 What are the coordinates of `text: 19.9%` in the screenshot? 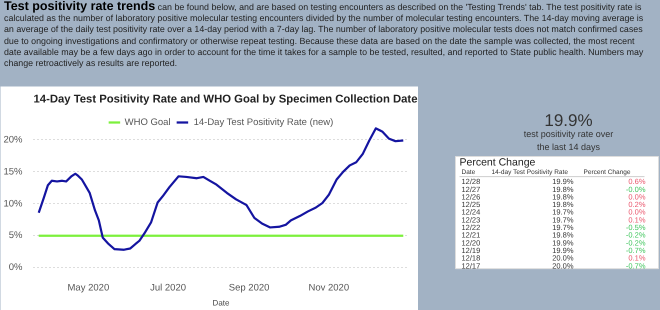 It's located at (568, 120).